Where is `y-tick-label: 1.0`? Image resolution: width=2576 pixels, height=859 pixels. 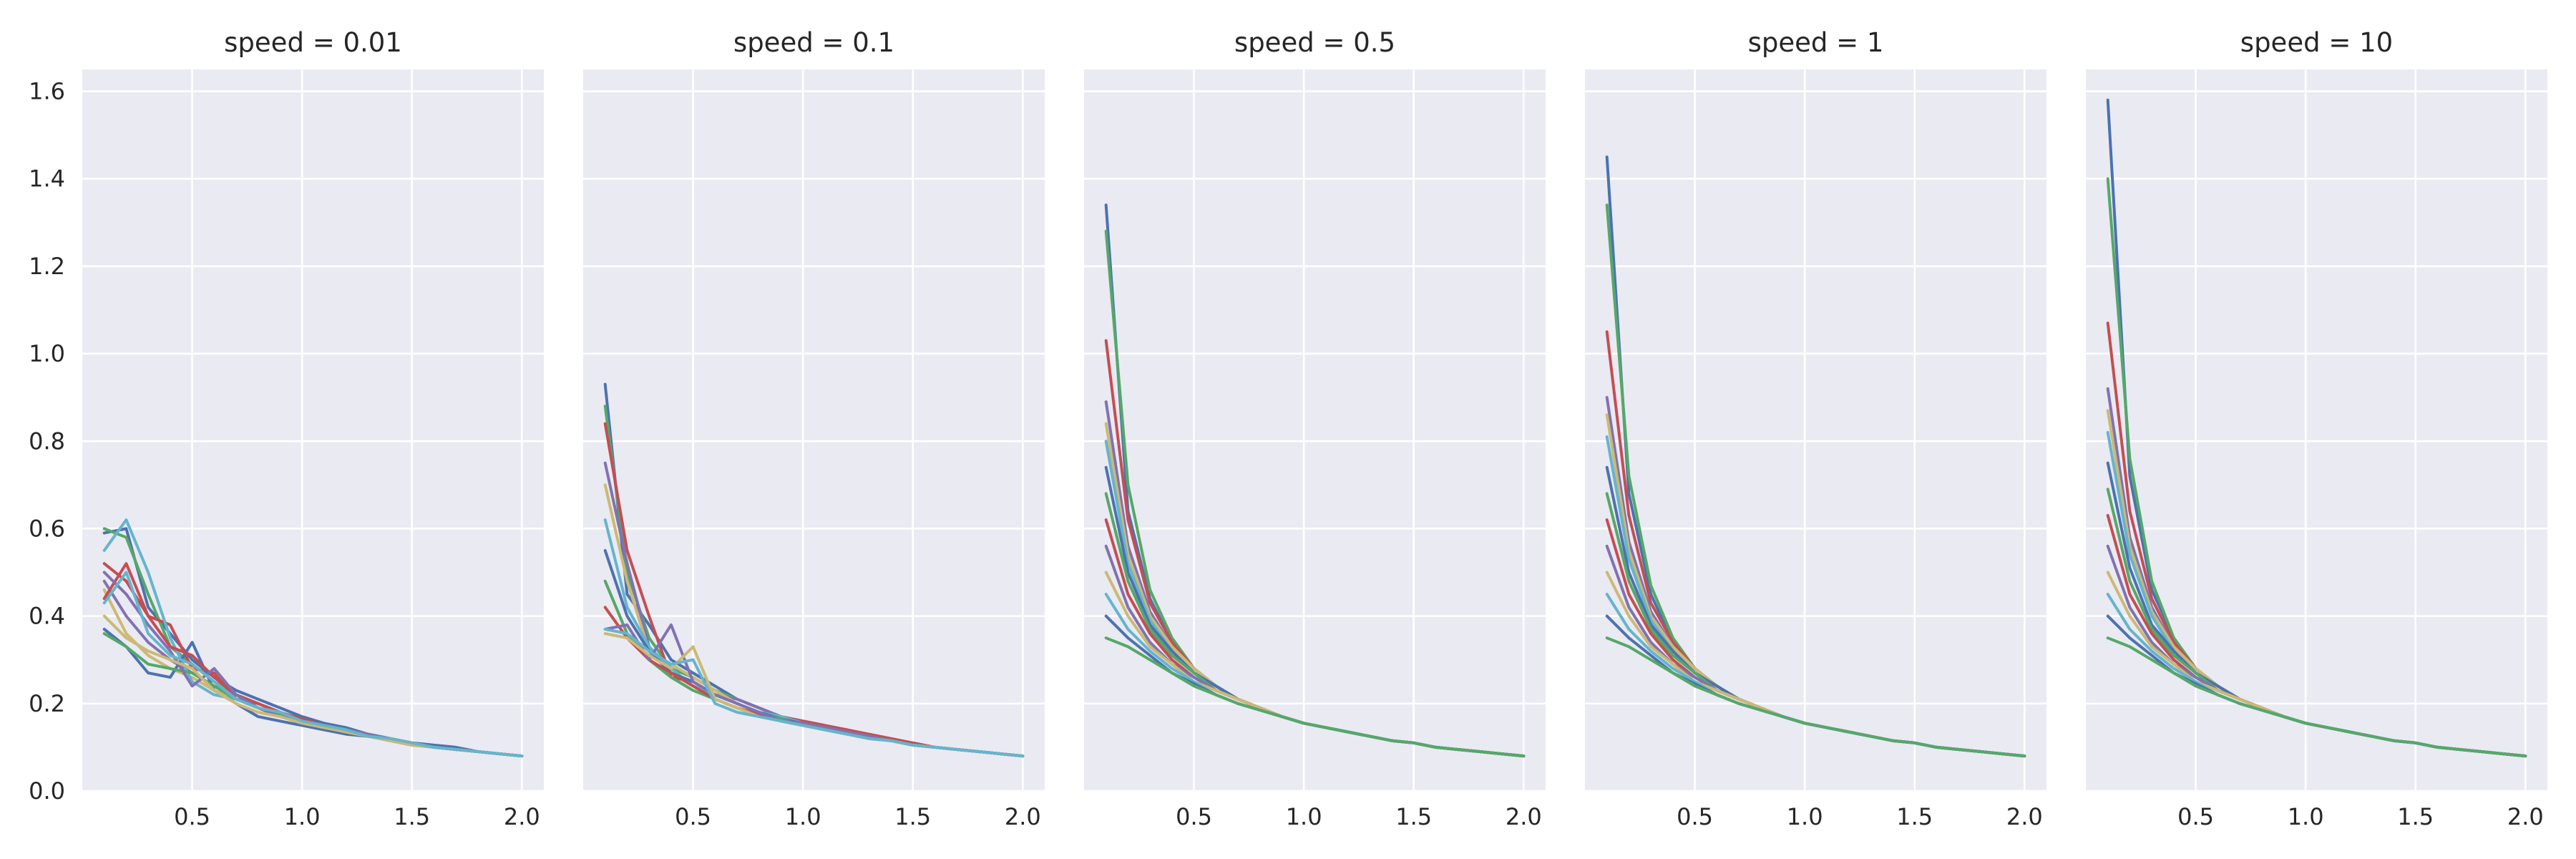 y-tick-label: 1.0 is located at coordinates (47, 353).